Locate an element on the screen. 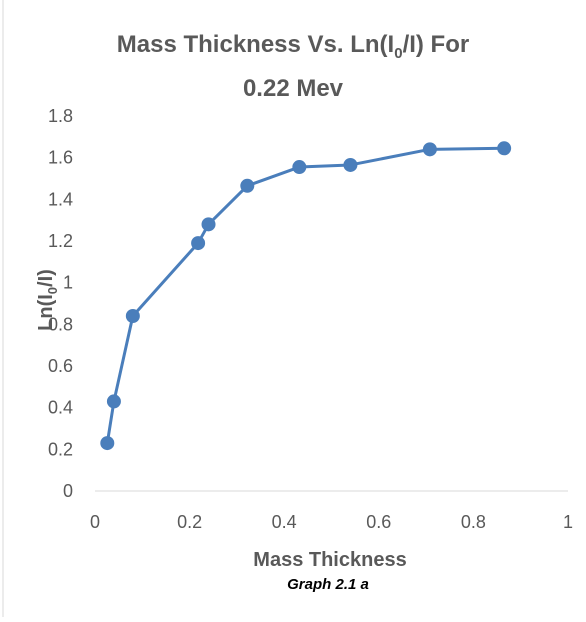 This screenshot has height=622, width=586. x-axis-label: Mass Thickness is located at coordinates (329, 560).